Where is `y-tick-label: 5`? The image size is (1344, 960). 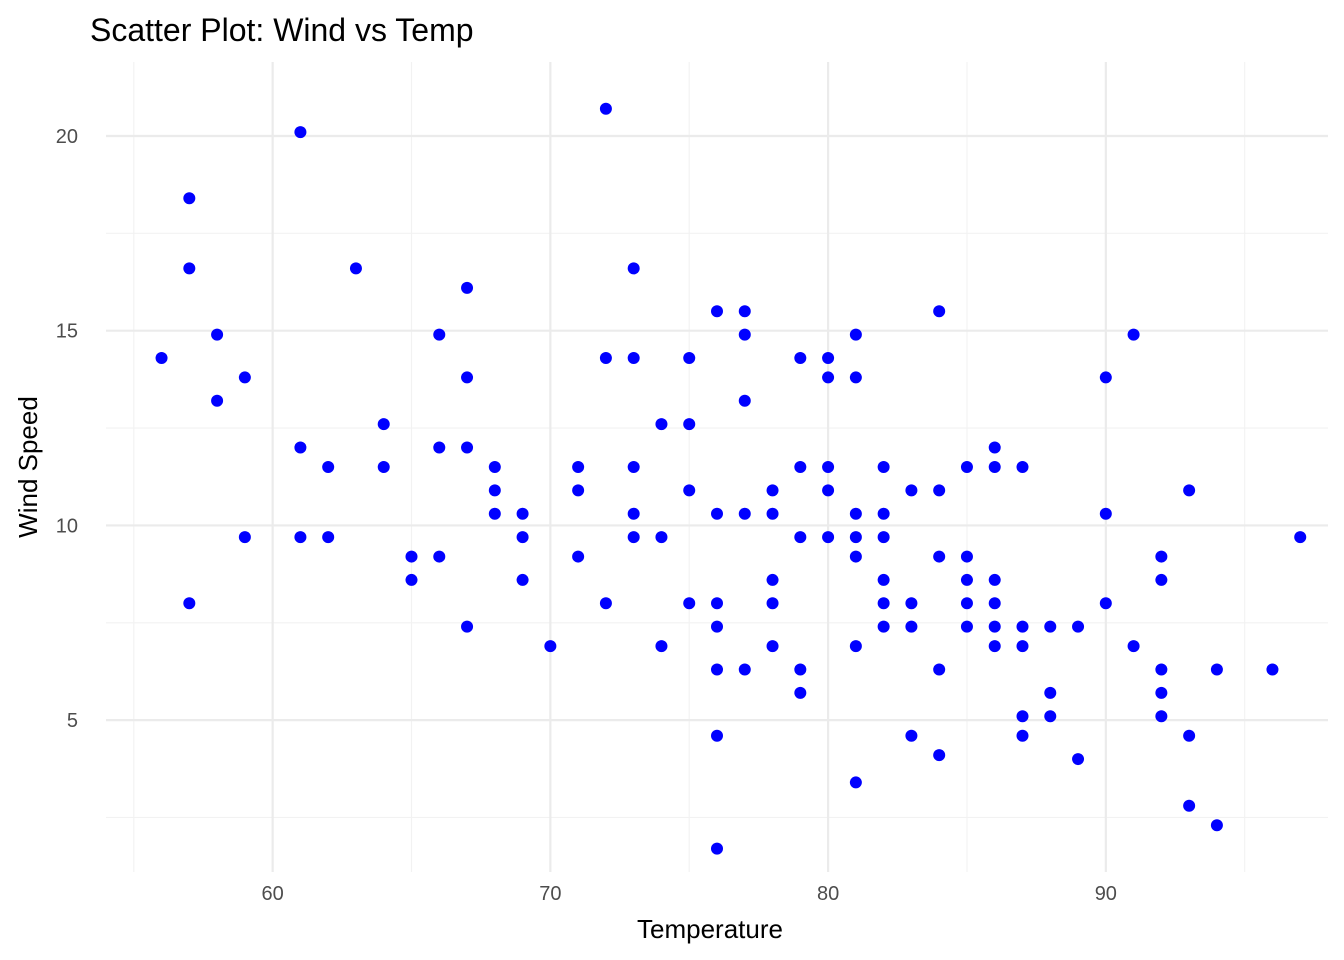 y-tick-label: 5 is located at coordinates (72, 721).